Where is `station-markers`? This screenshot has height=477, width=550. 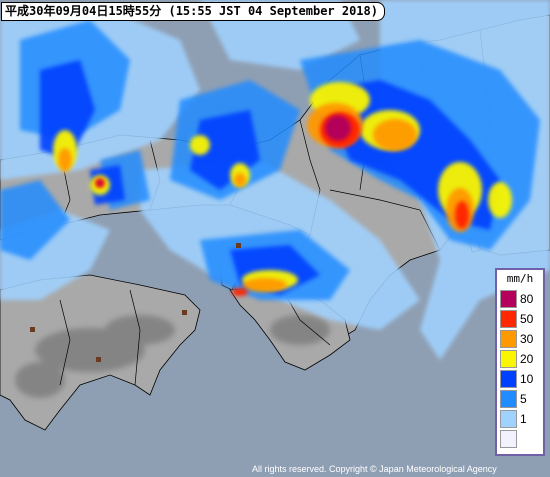 station-markers is located at coordinates (135, 302).